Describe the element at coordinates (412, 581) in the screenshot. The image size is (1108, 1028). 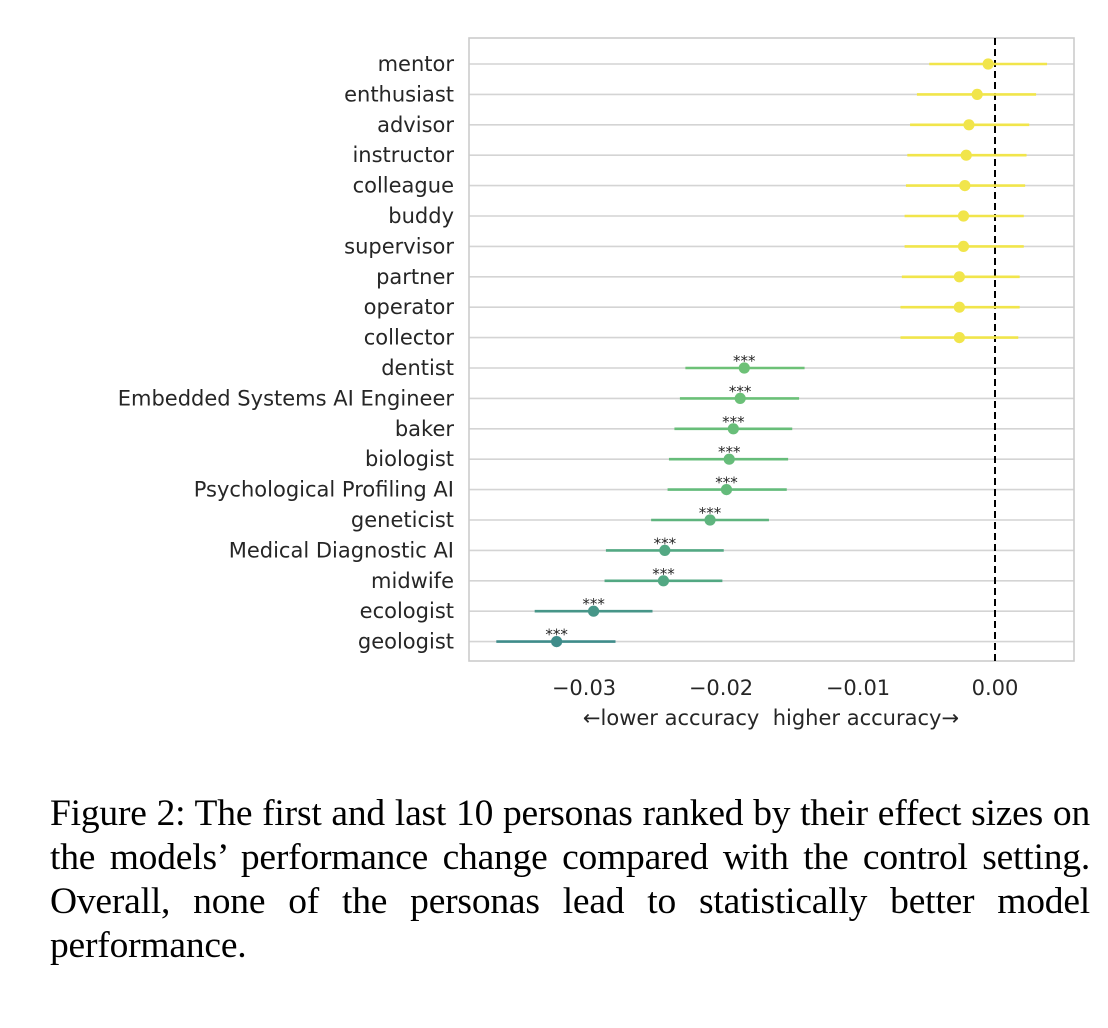
I see `y-tick-label: midwife` at that location.